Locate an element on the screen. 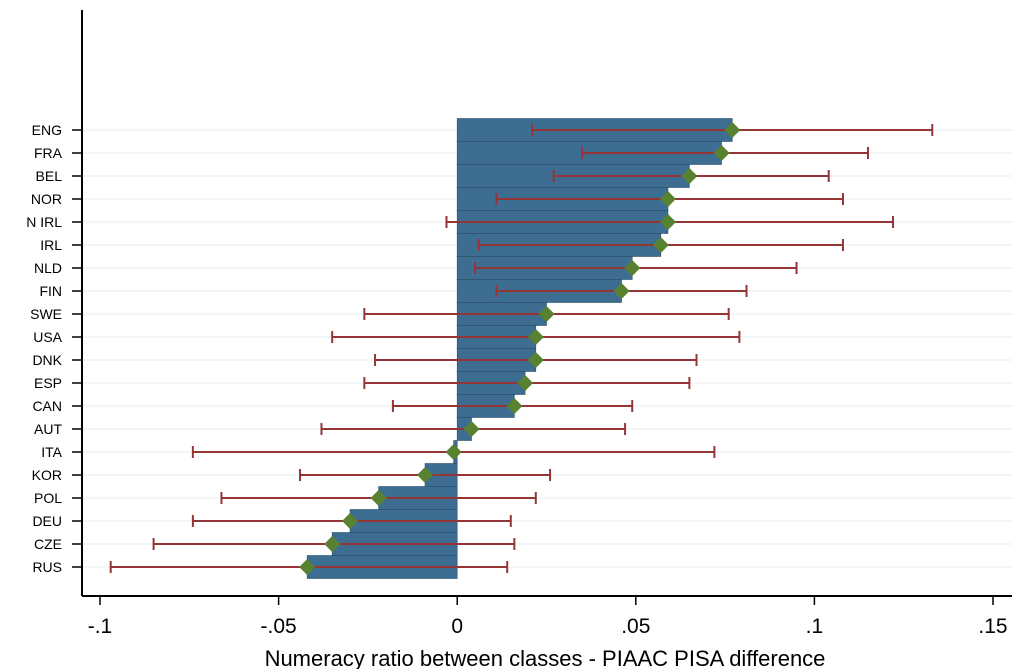 This screenshot has height=669, width=1020. x-tick-label: -.1 is located at coordinates (100, 626).